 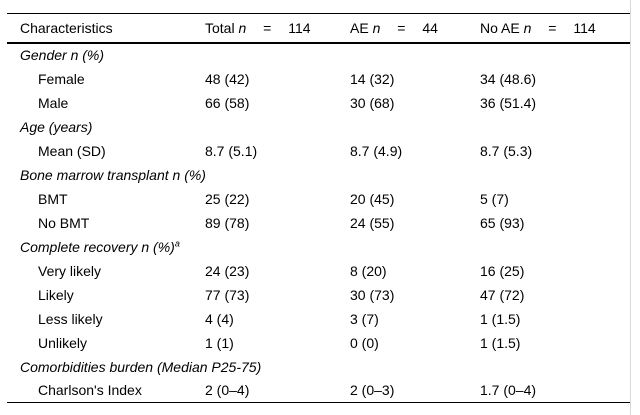 I want to click on row-label: Mean (SD), so click(x=72, y=150).